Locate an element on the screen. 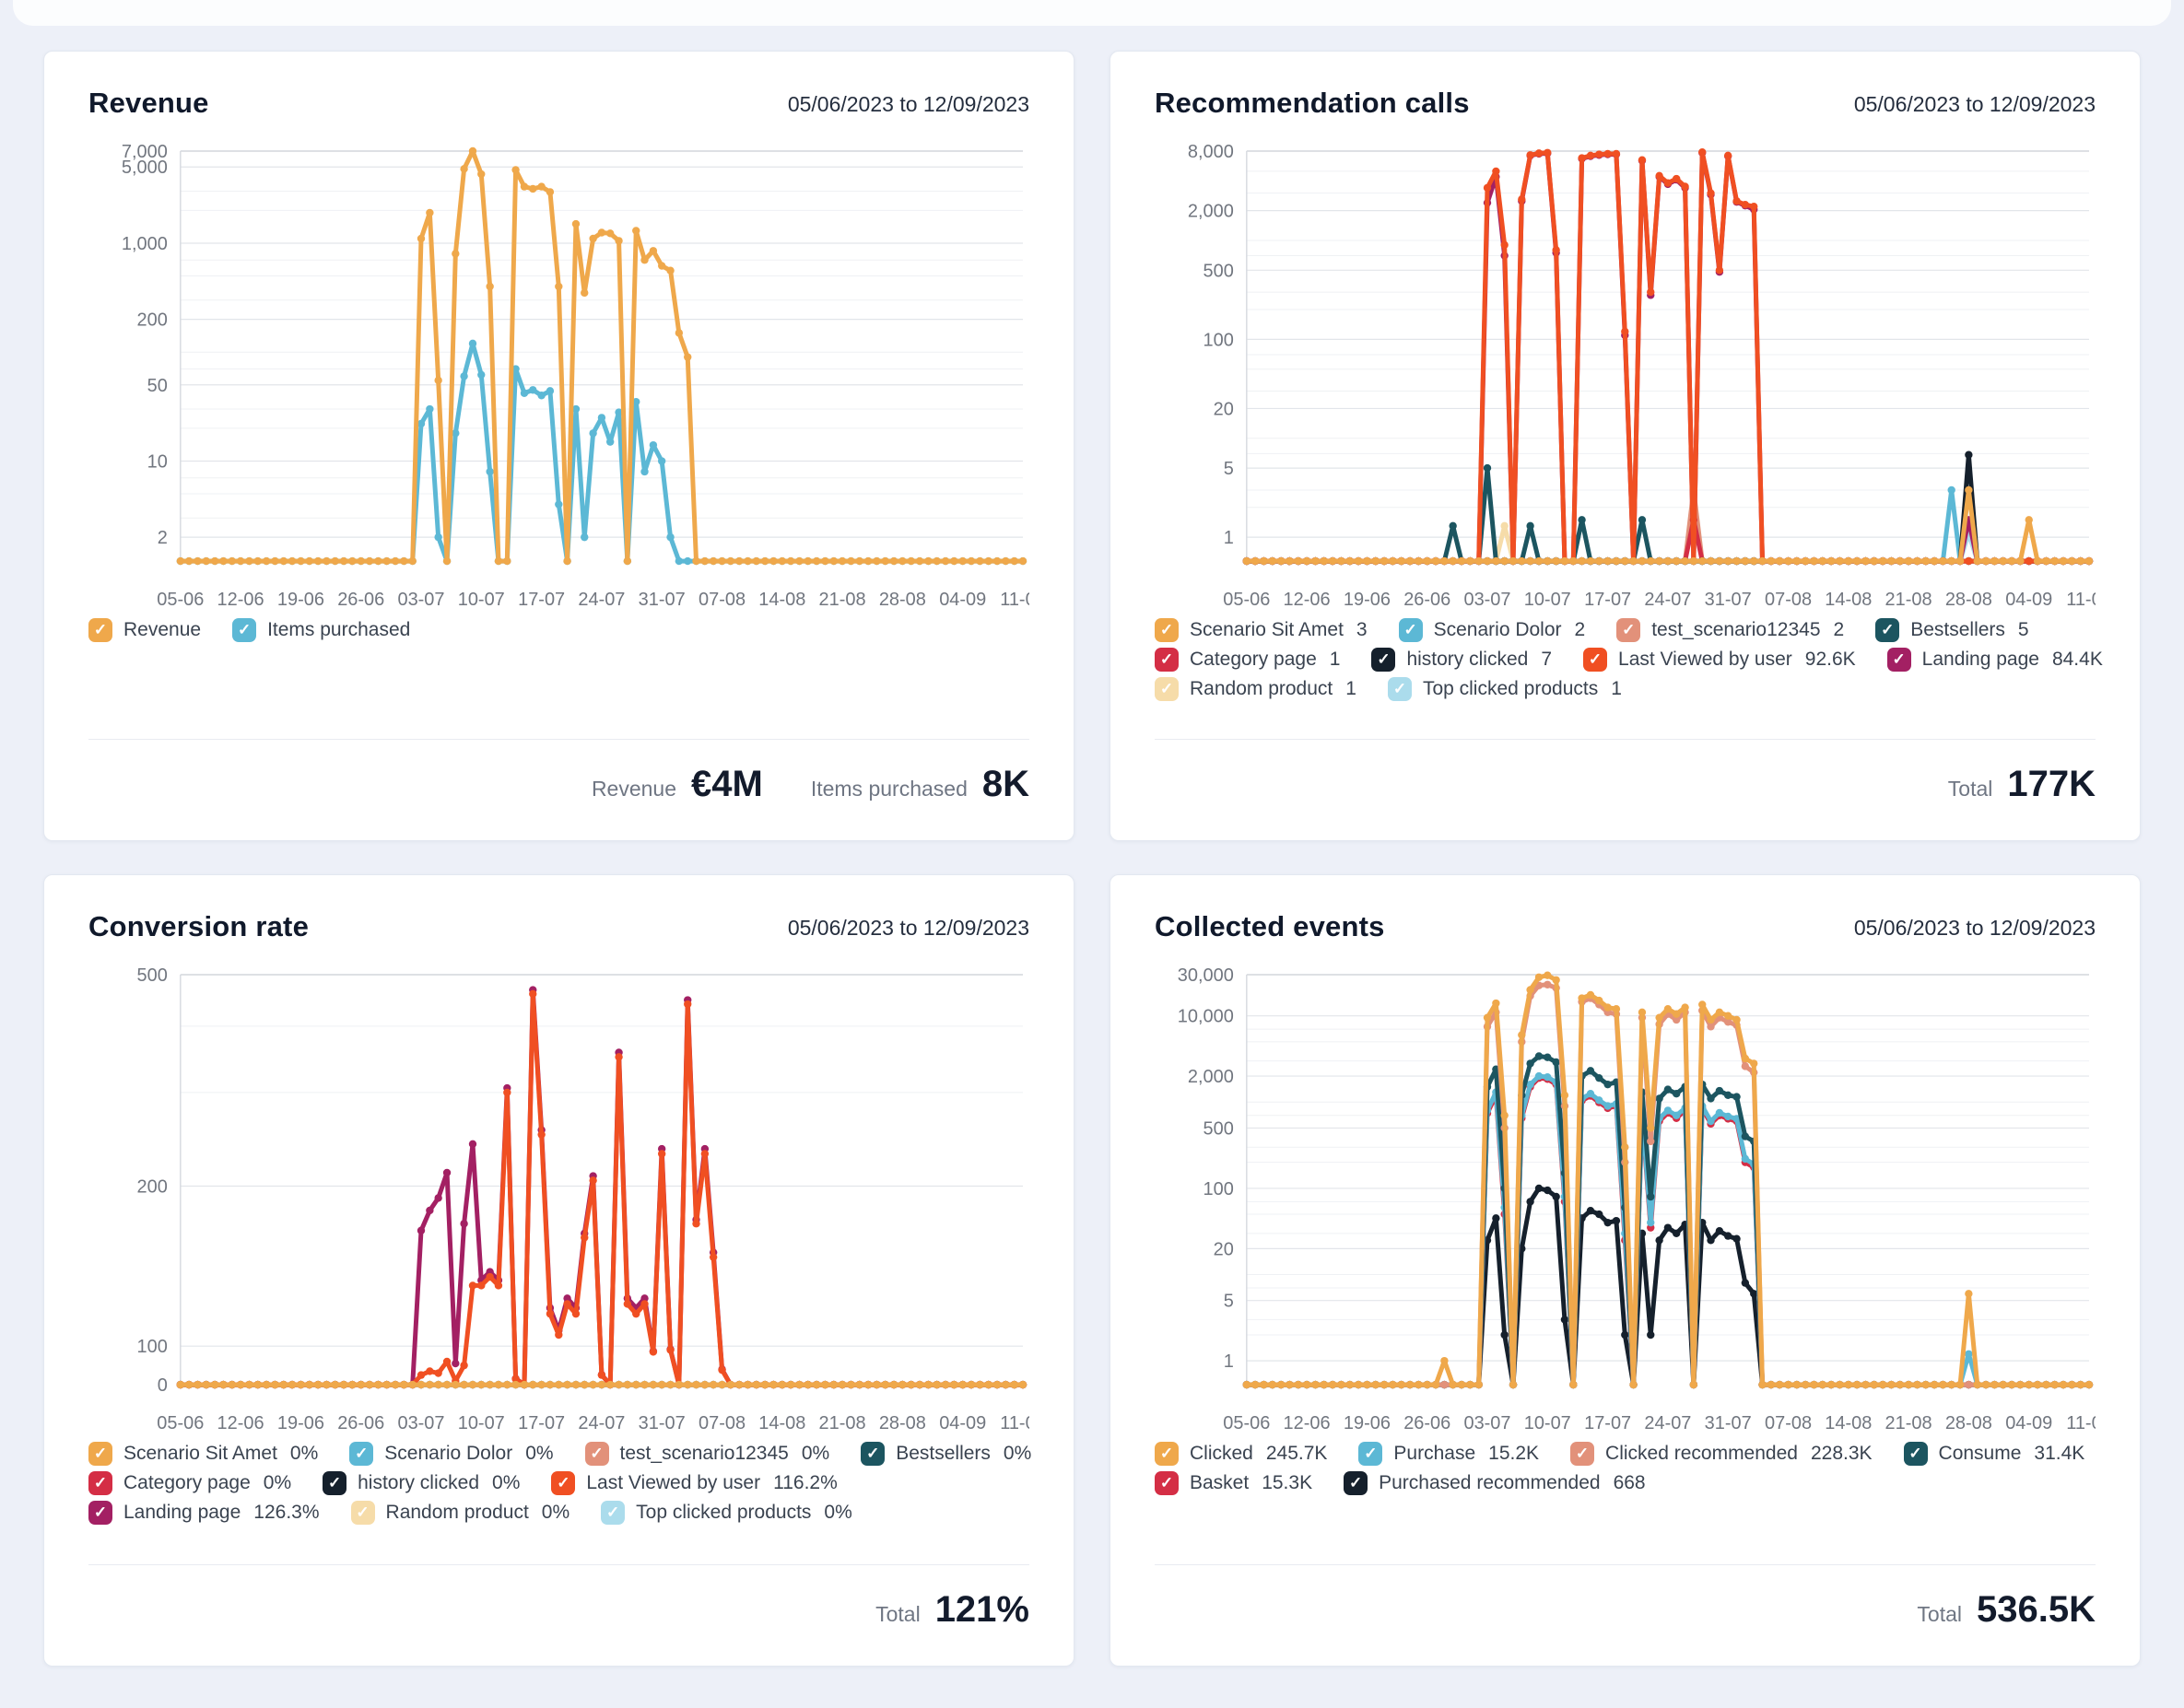  legend-item-clicked: ✓ Clicked 245.7K is located at coordinates (1241, 1453).